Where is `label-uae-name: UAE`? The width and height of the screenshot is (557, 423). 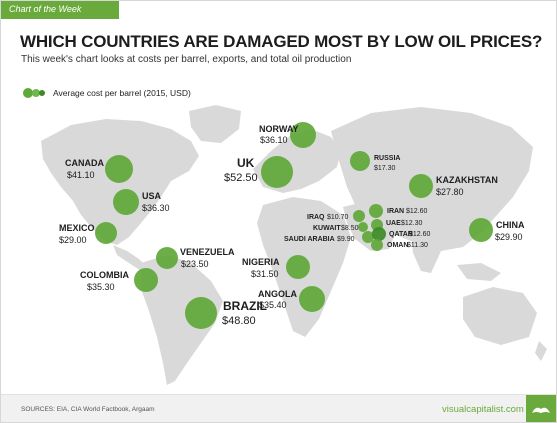 label-uae-name: UAE is located at coordinates (393, 223).